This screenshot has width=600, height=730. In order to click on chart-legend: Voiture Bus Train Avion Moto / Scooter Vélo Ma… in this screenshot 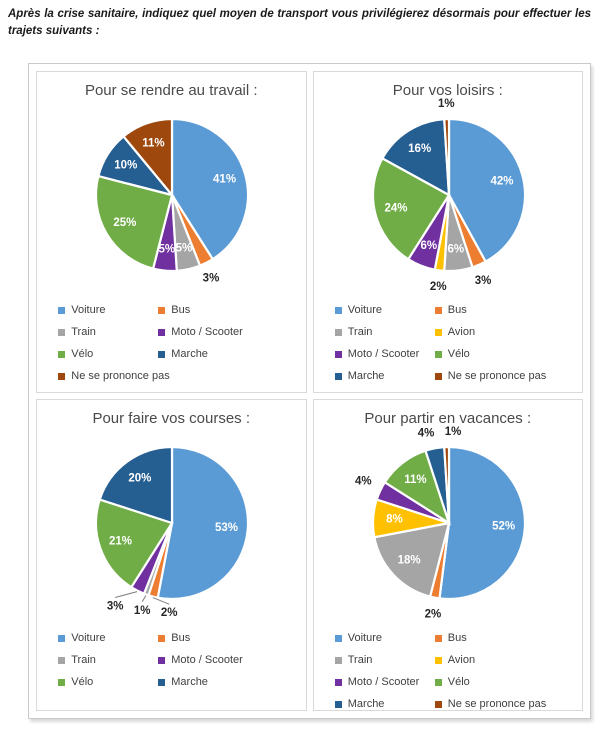, I will do `click(448, 343)`.